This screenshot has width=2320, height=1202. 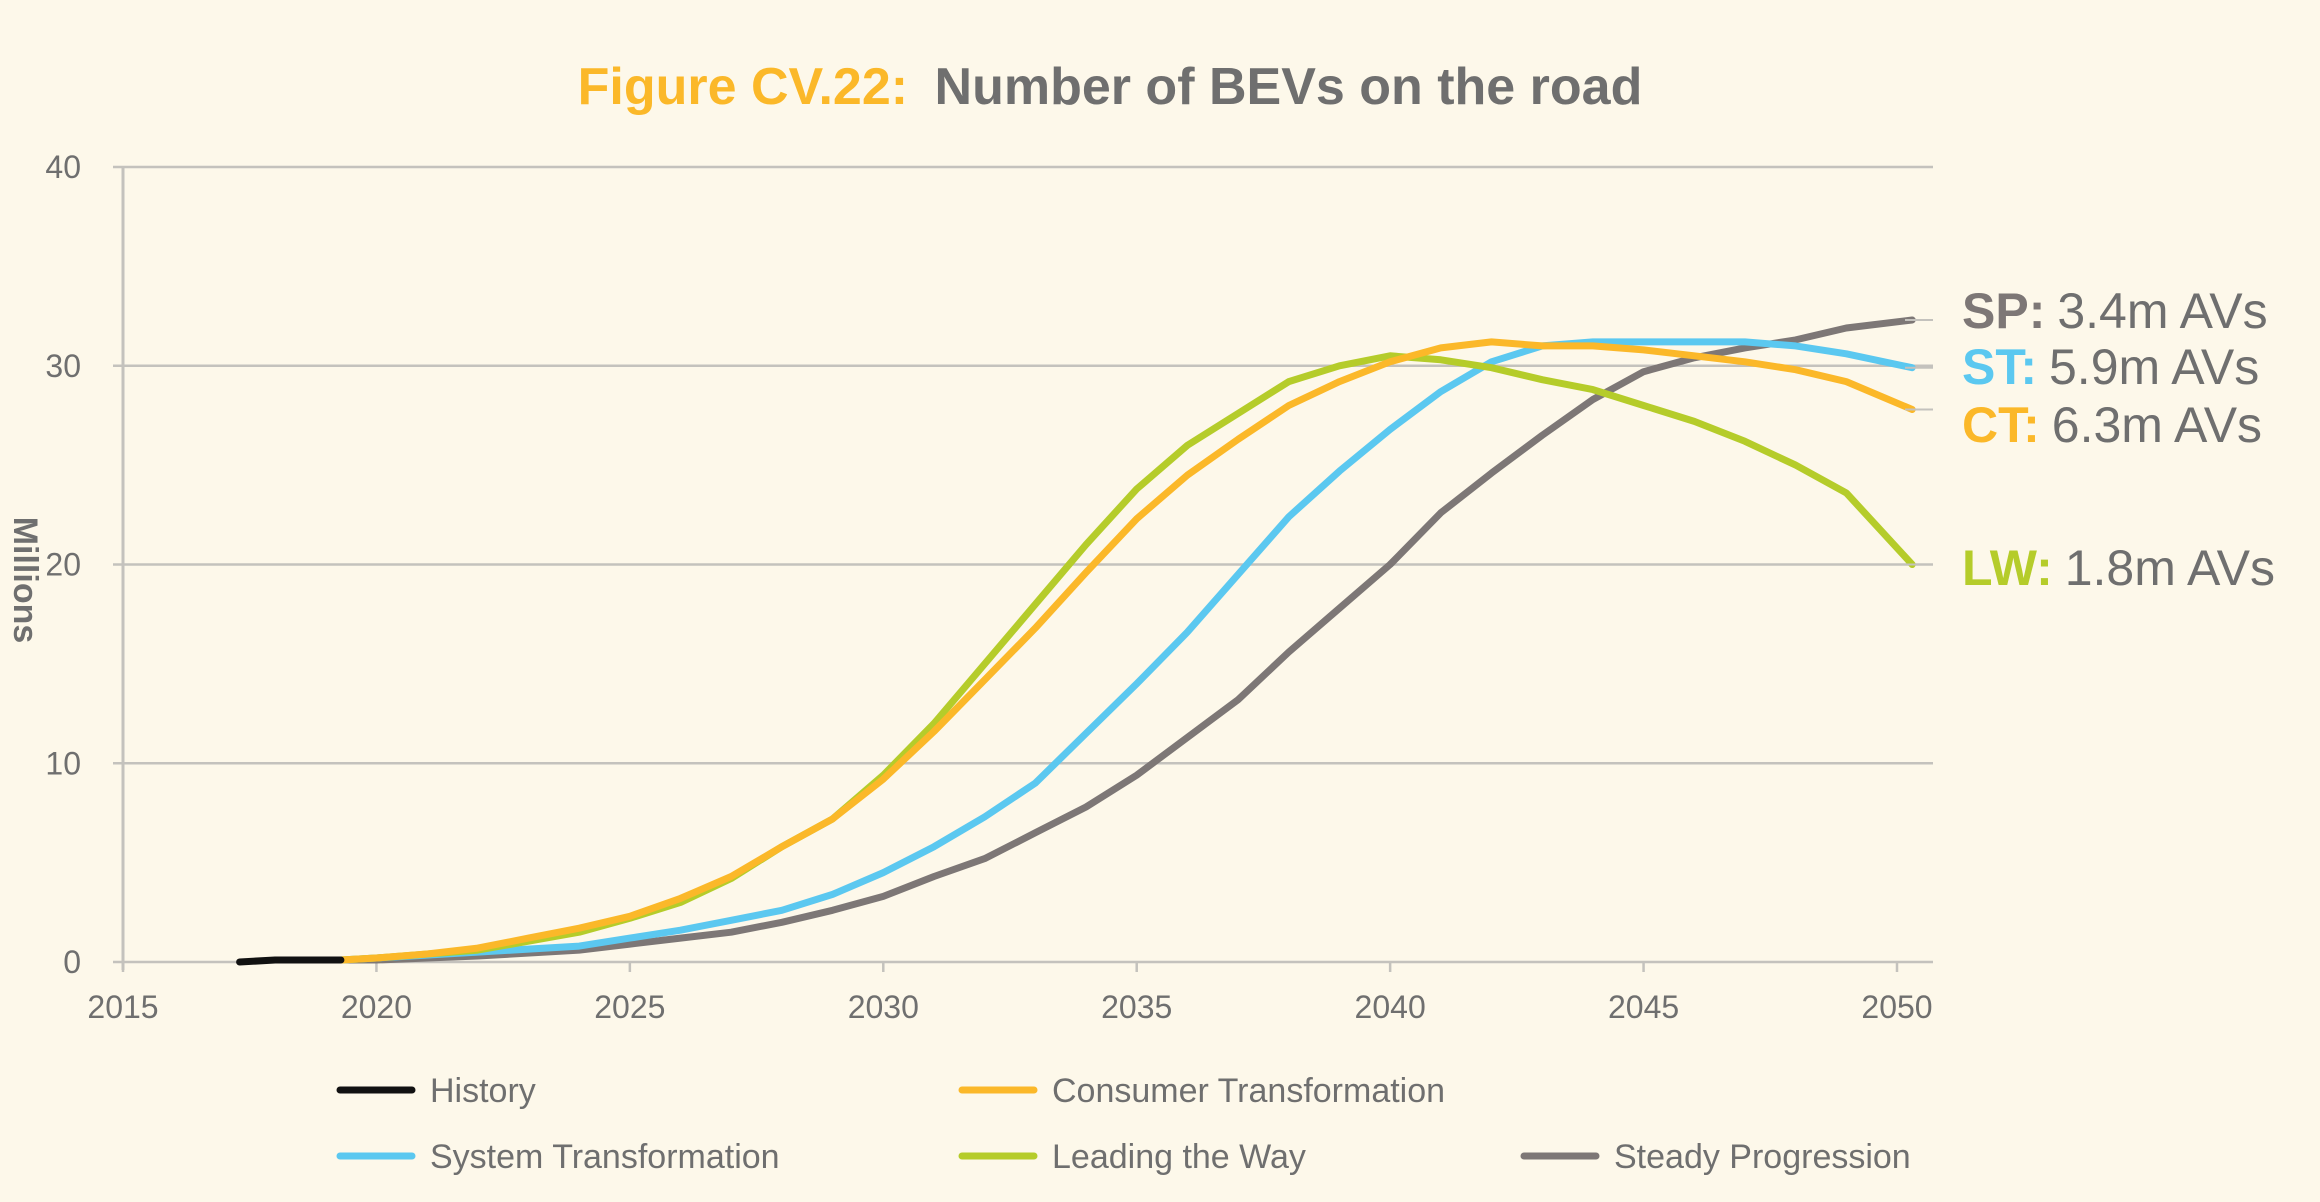 I want to click on annotation-label: ST: 5.9m AVs, so click(x=2110, y=367).